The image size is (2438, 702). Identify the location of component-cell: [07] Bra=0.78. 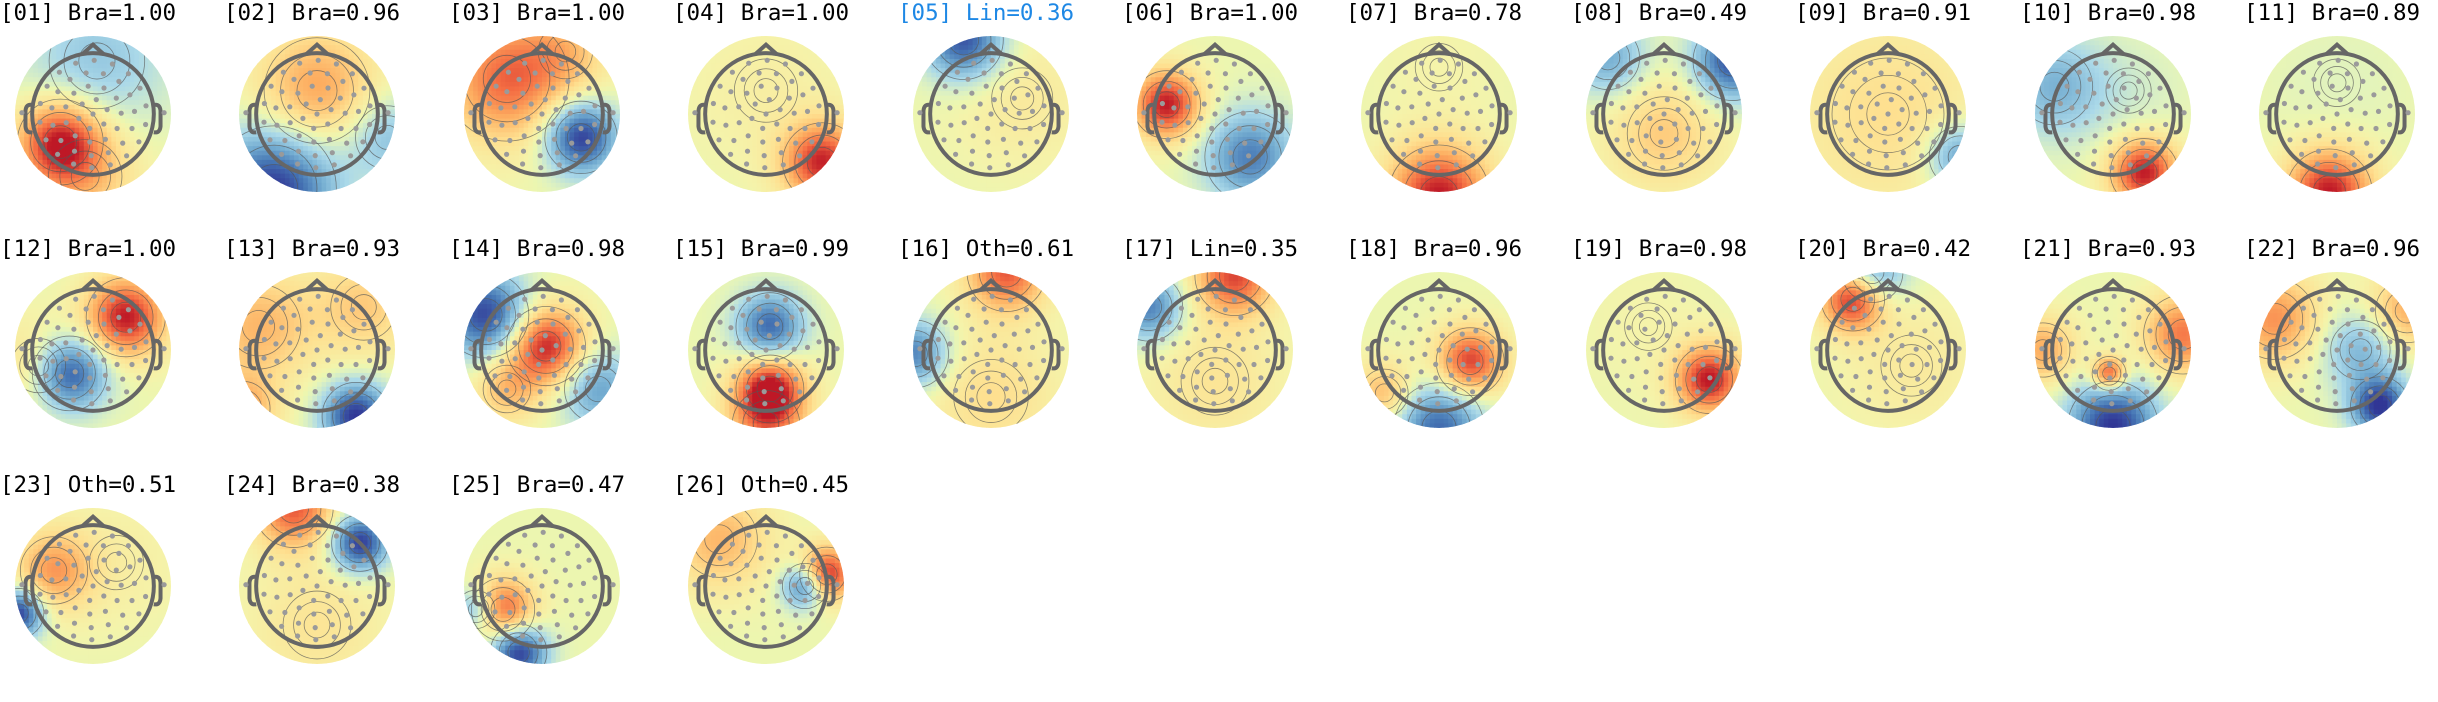
(1458, 115).